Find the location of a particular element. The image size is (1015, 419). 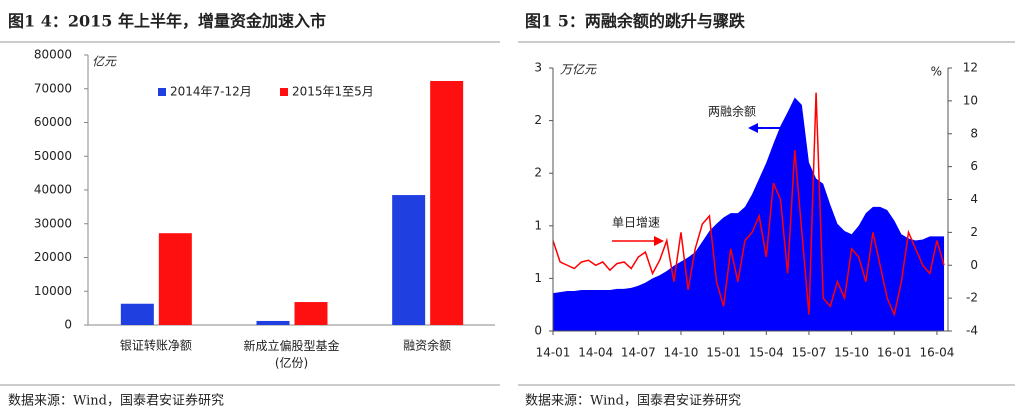

x-tick-label: 15-10 is located at coordinates (851, 353).